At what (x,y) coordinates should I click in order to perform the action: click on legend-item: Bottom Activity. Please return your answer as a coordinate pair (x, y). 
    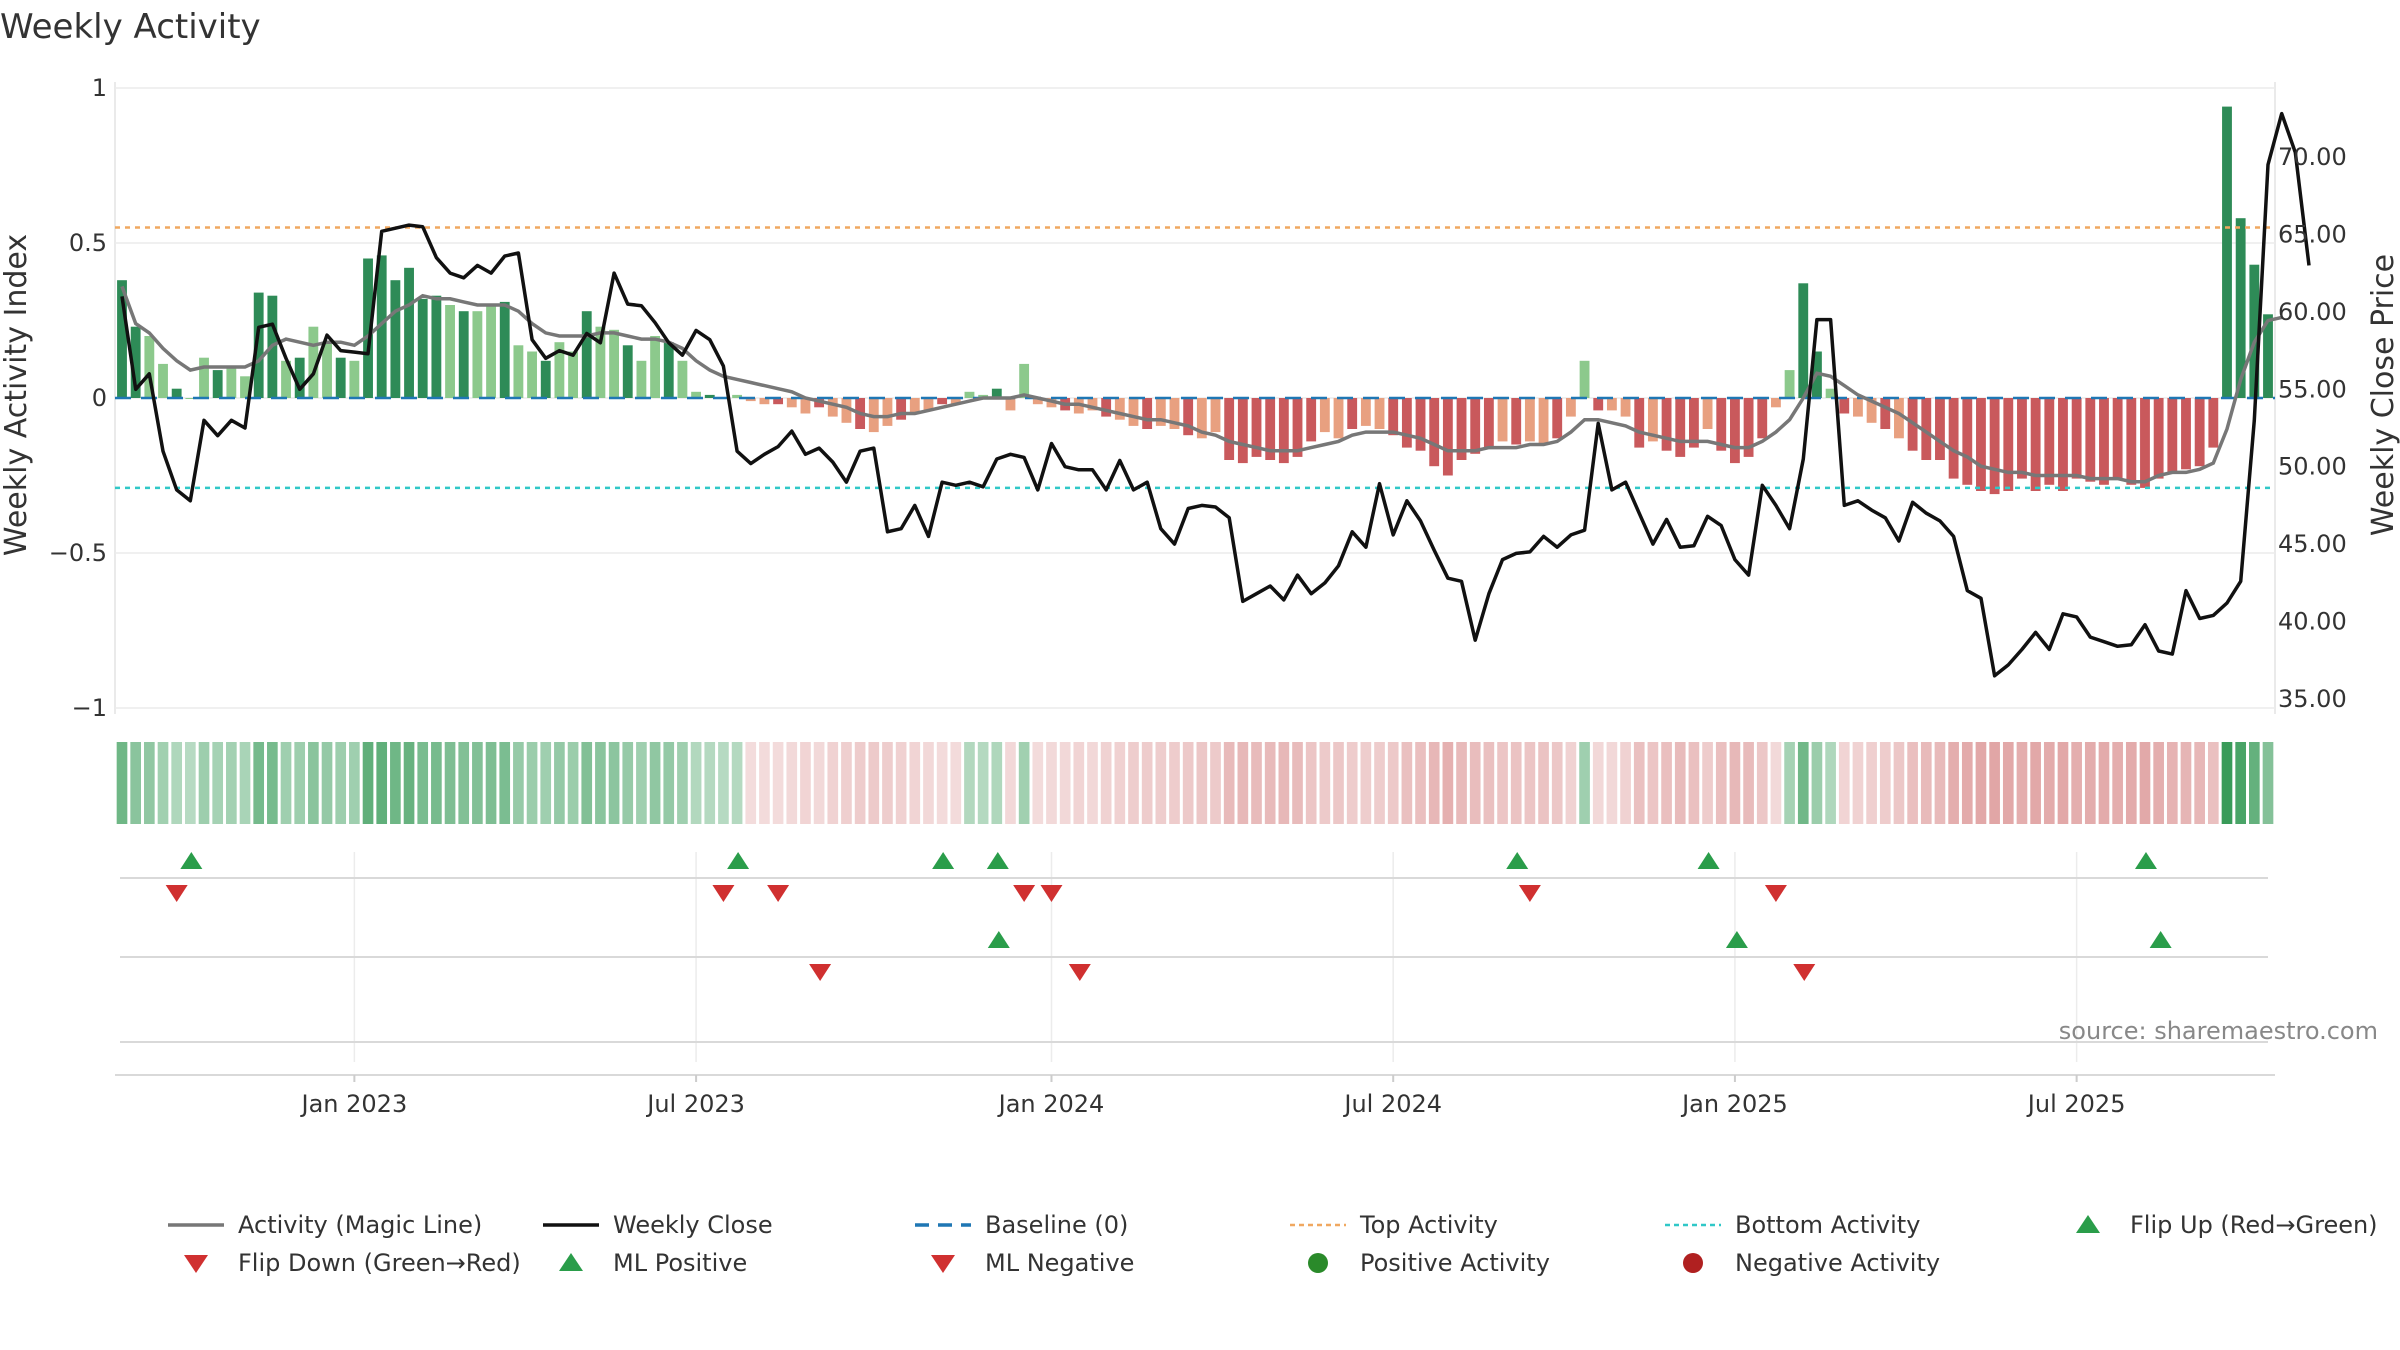
    Looking at the image, I should click on (1792, 1225).